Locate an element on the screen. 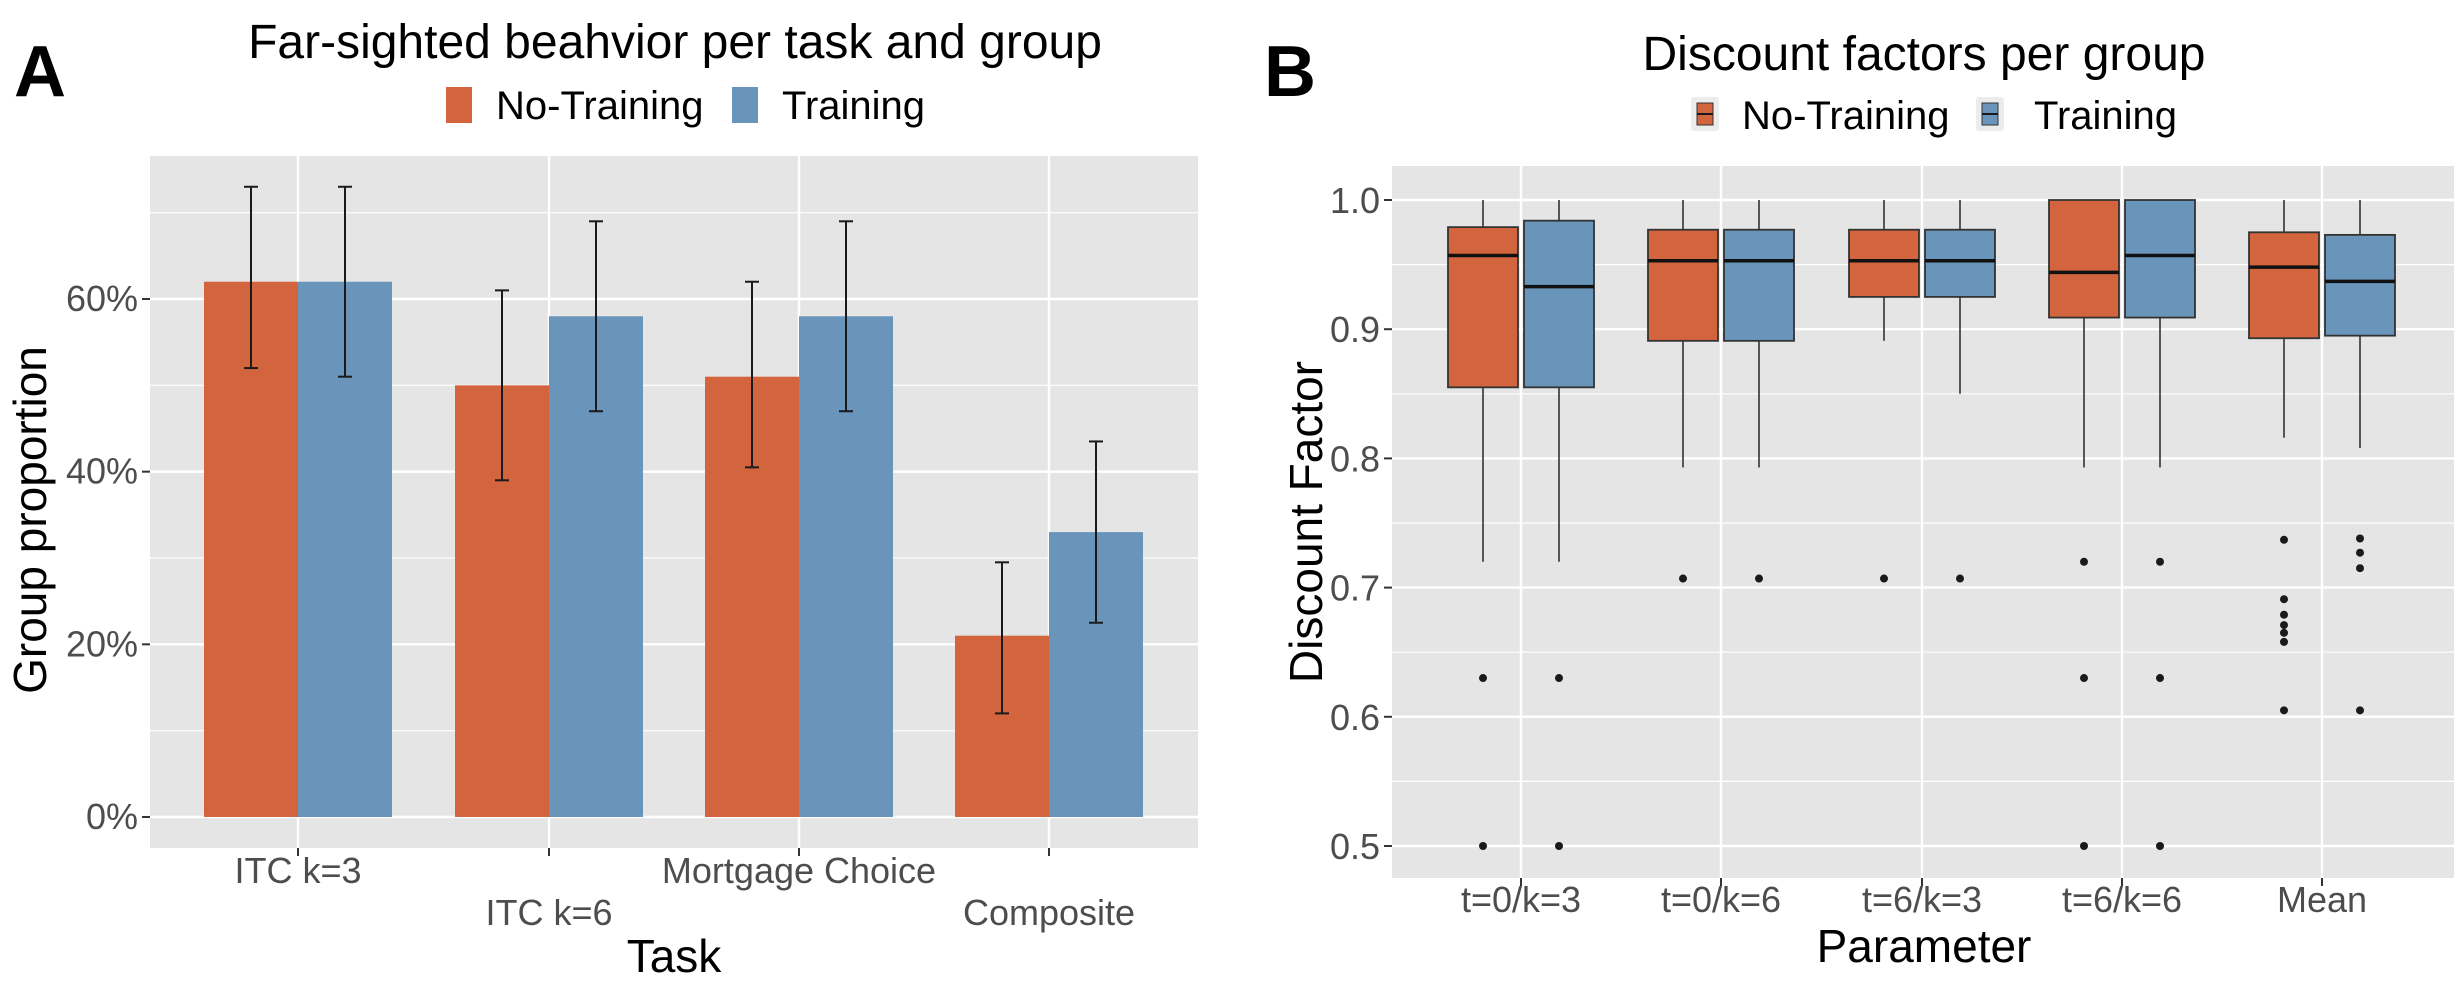 This screenshot has width=2464, height=994. x-tick-label: Mortgage Choice is located at coordinates (799, 870).